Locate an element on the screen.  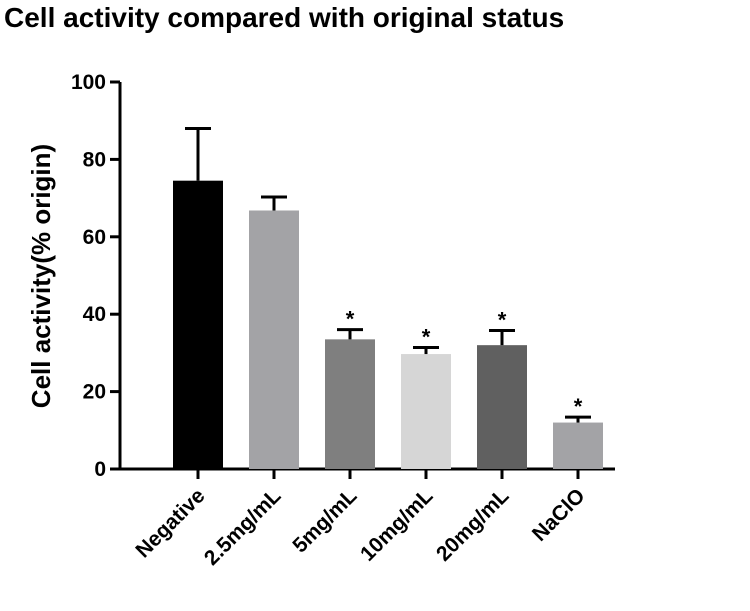
x-tick-label: 5mg/mL is located at coordinates (324, 520).